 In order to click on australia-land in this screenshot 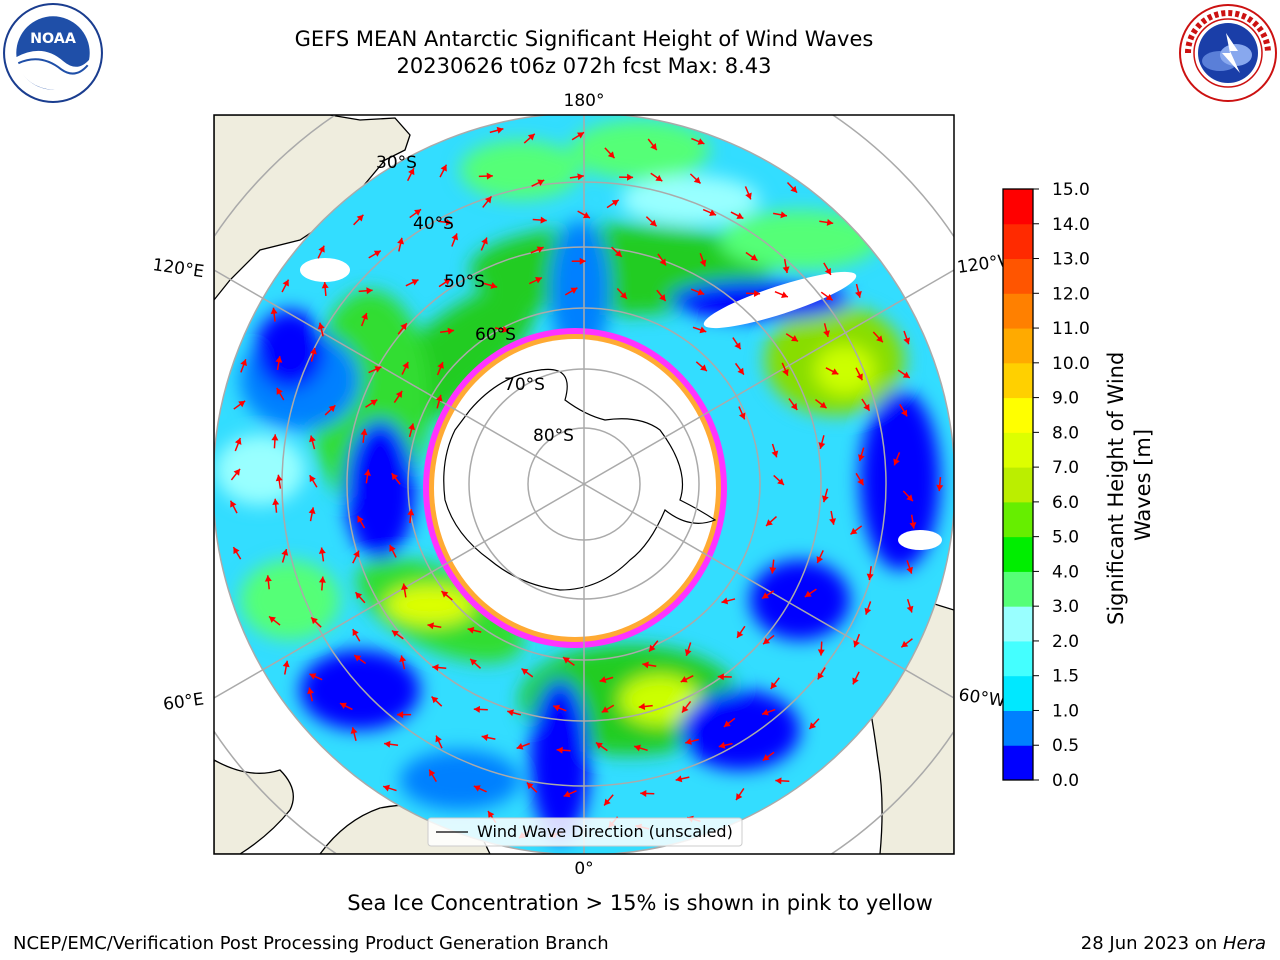, I will do `click(312, 208)`.